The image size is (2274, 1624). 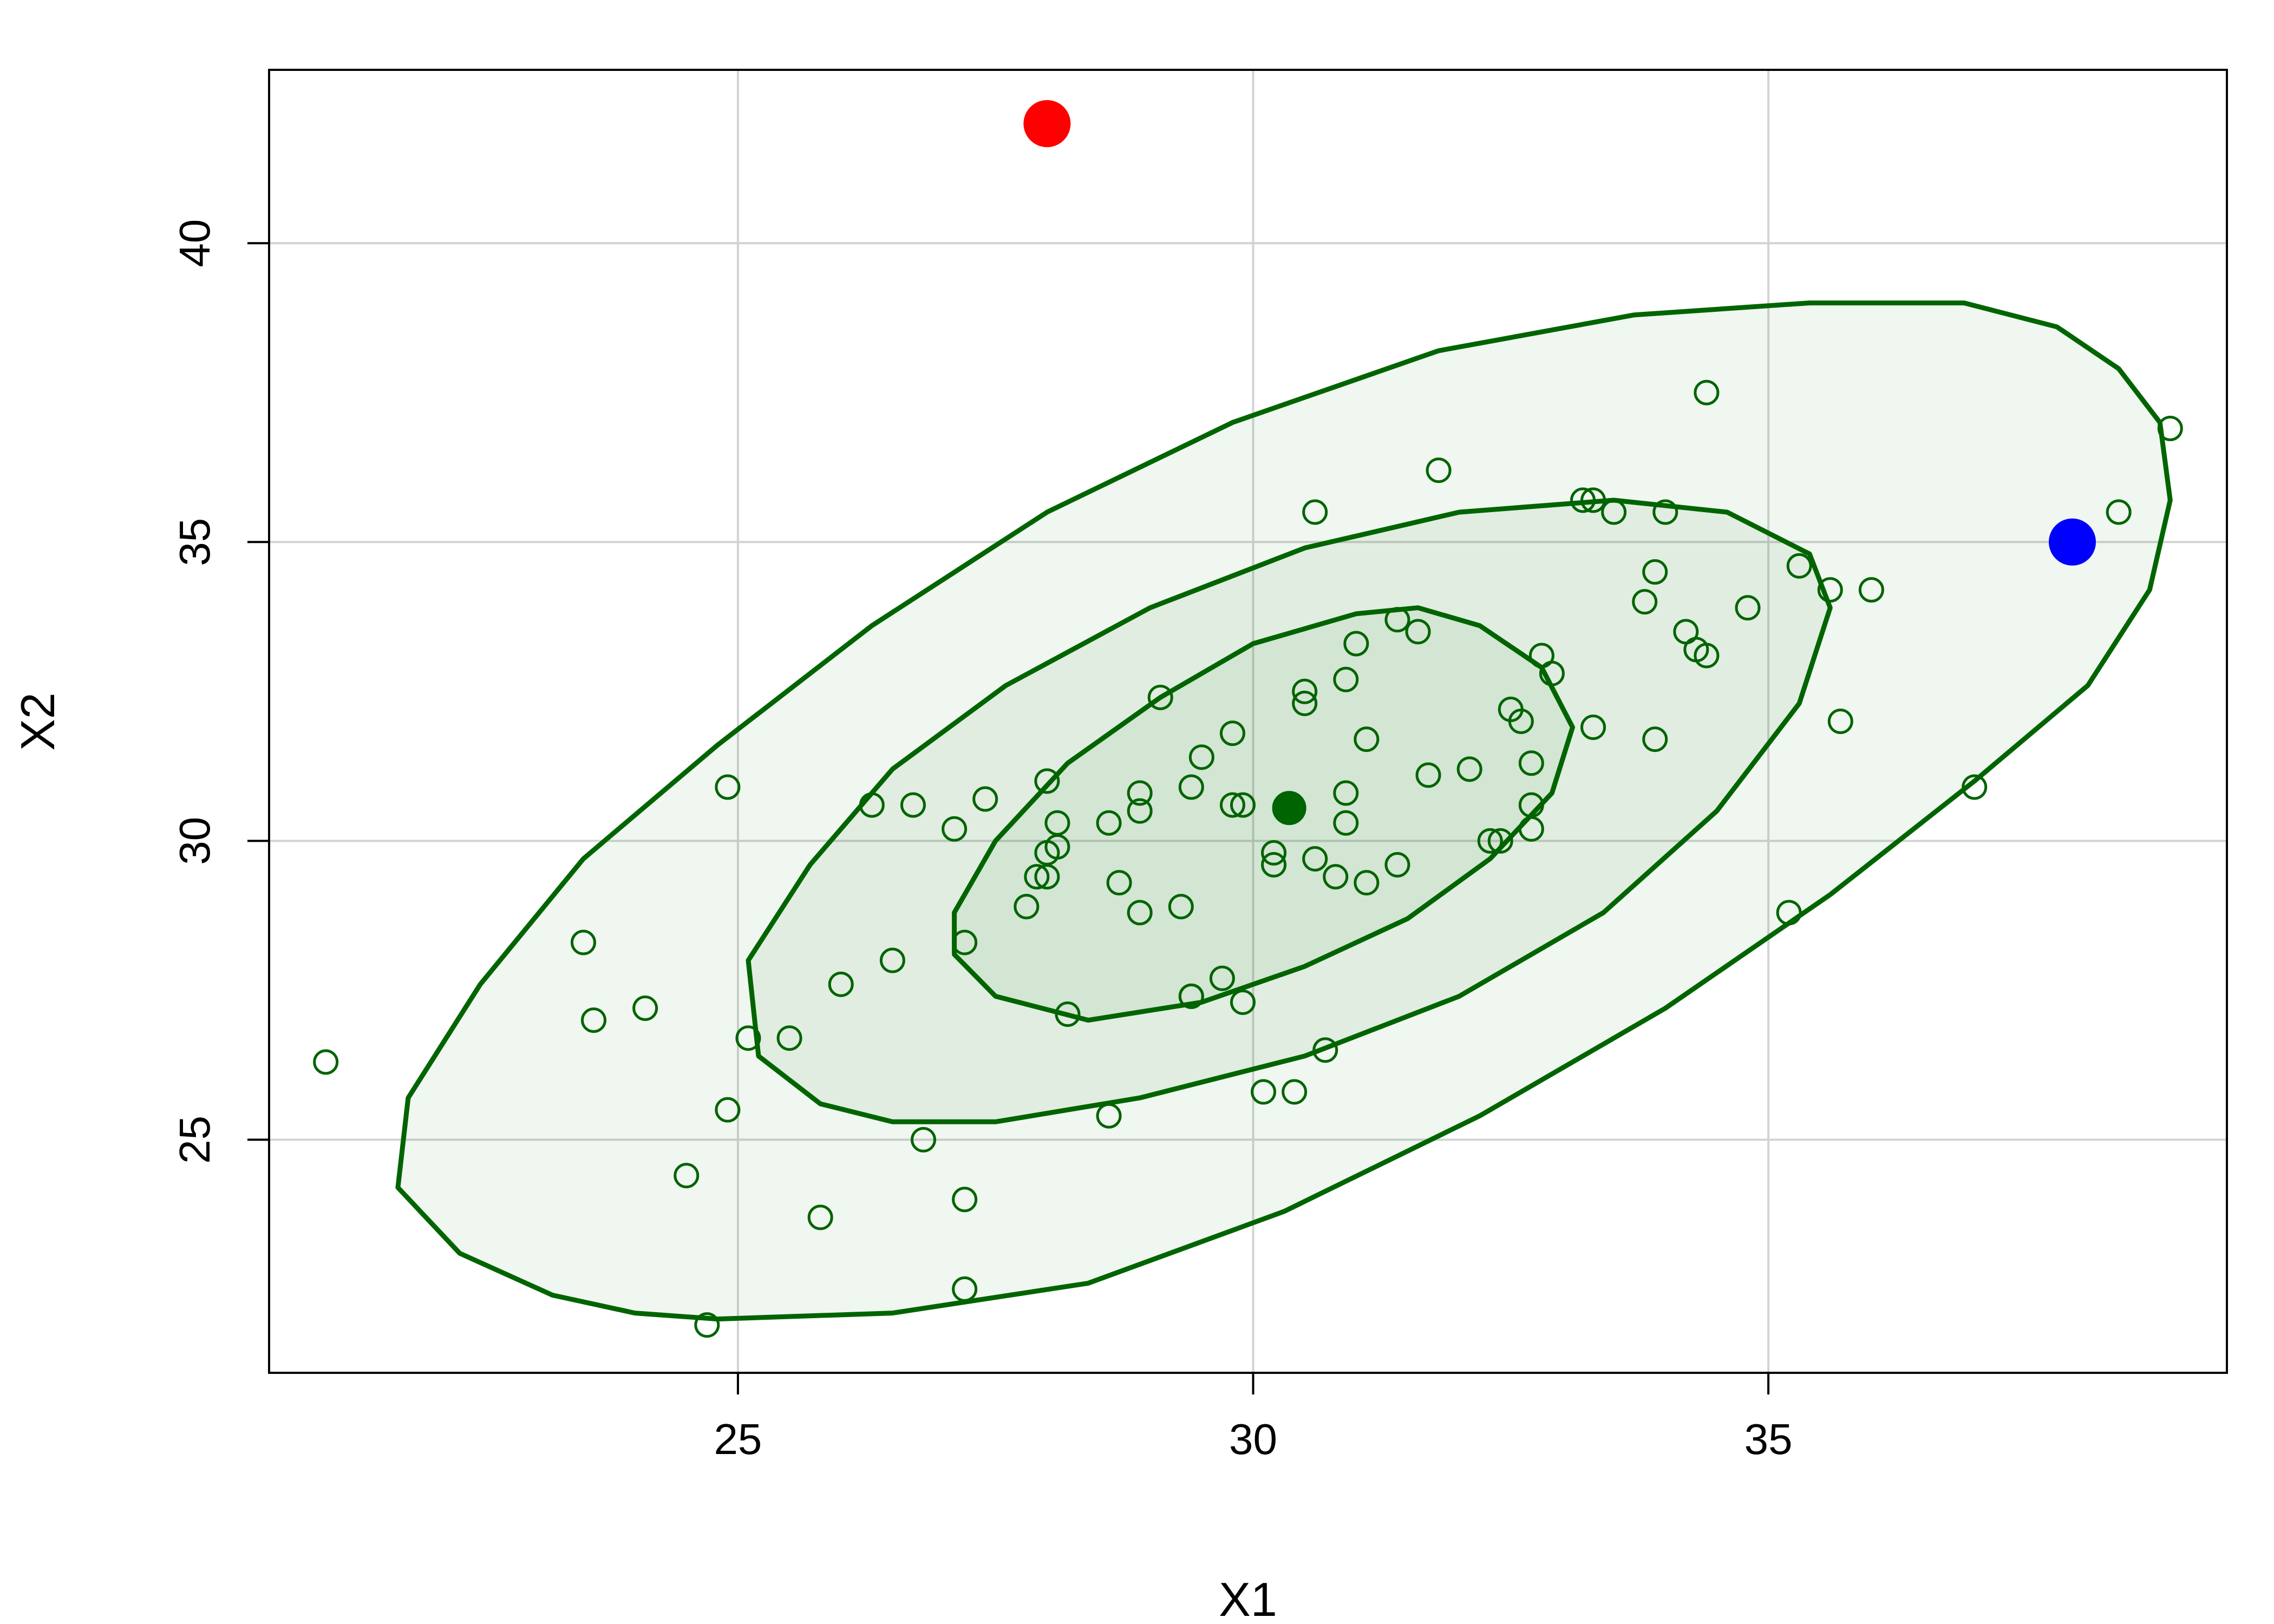 I want to click on y-axis-title: X2, so click(x=37, y=721).